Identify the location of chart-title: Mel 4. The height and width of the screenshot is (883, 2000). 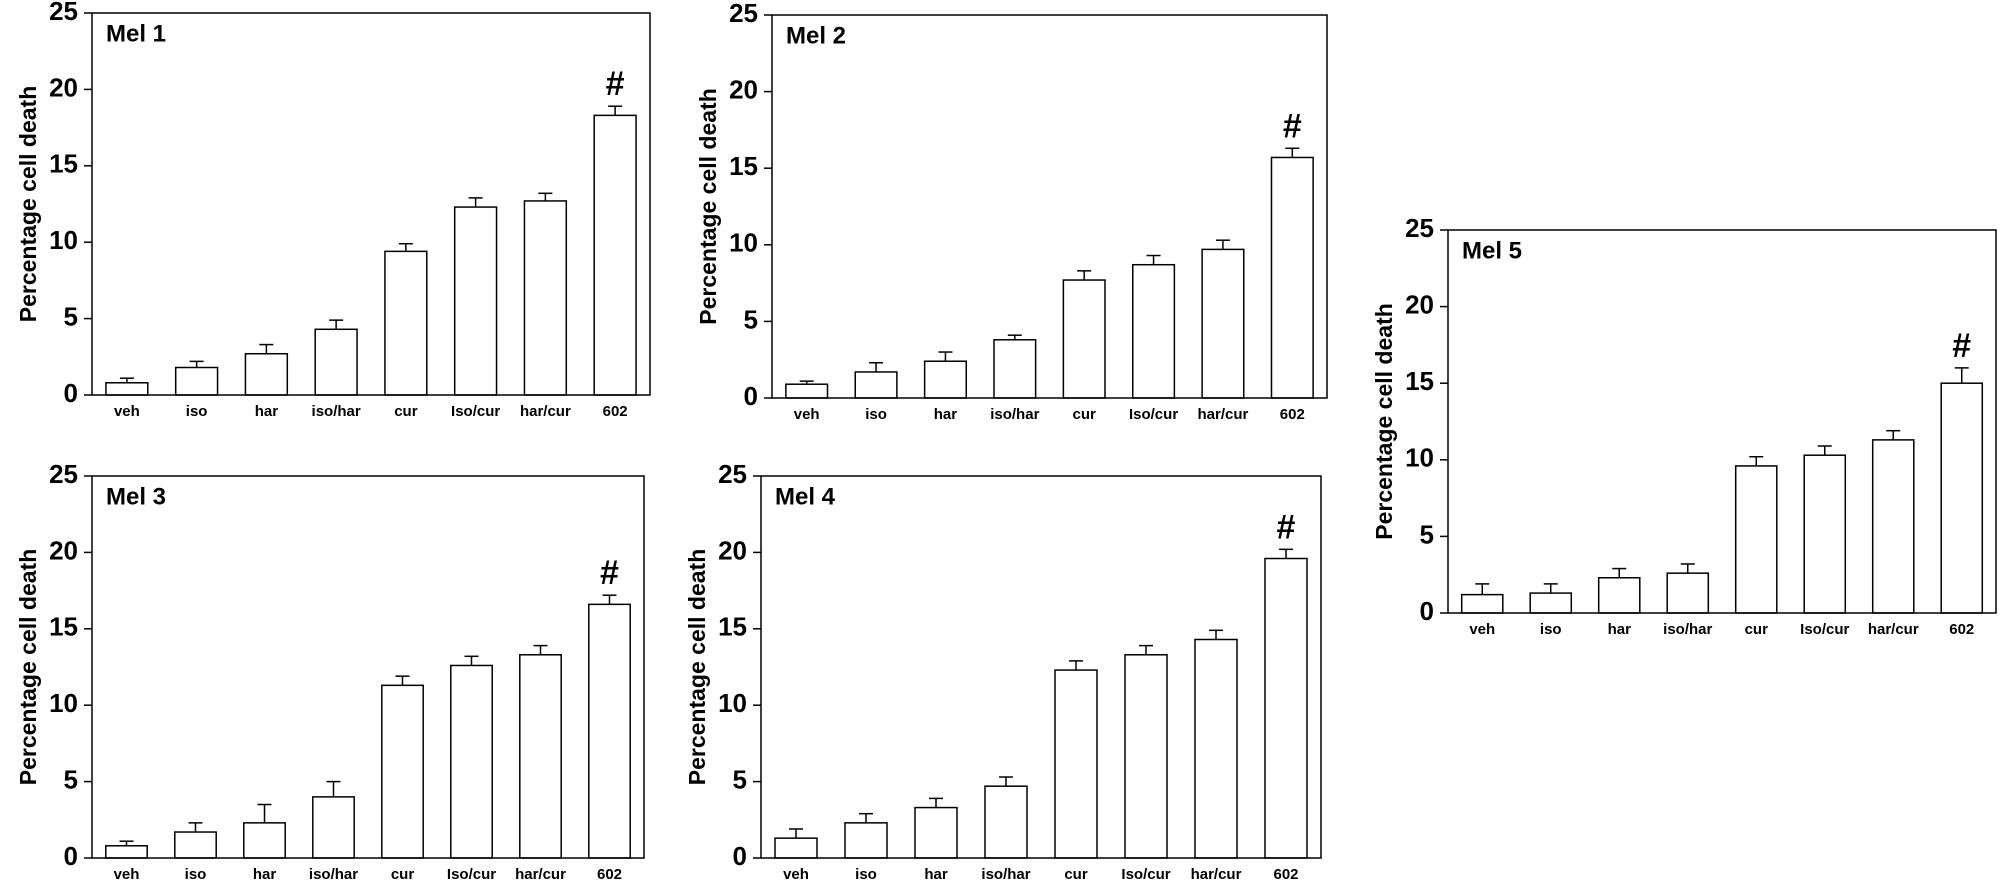
(805, 496).